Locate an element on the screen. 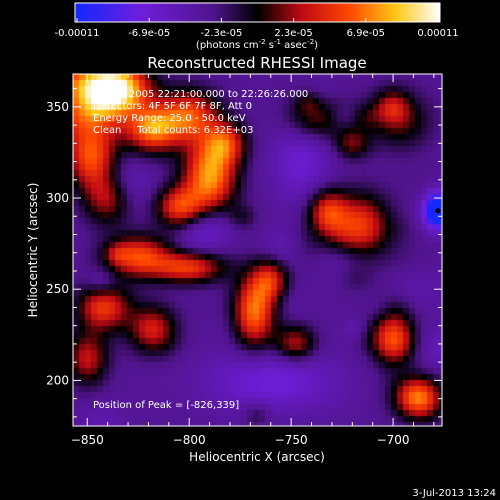  x-tick-label: −700 is located at coordinates (393, 440).